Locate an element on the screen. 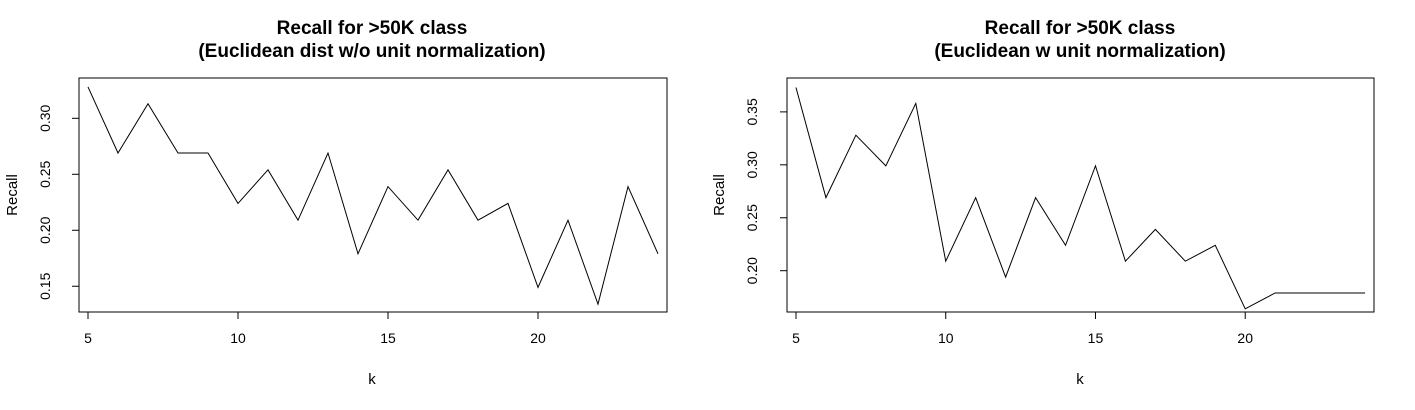  y-tick-label: 0.35 is located at coordinates (752, 111).